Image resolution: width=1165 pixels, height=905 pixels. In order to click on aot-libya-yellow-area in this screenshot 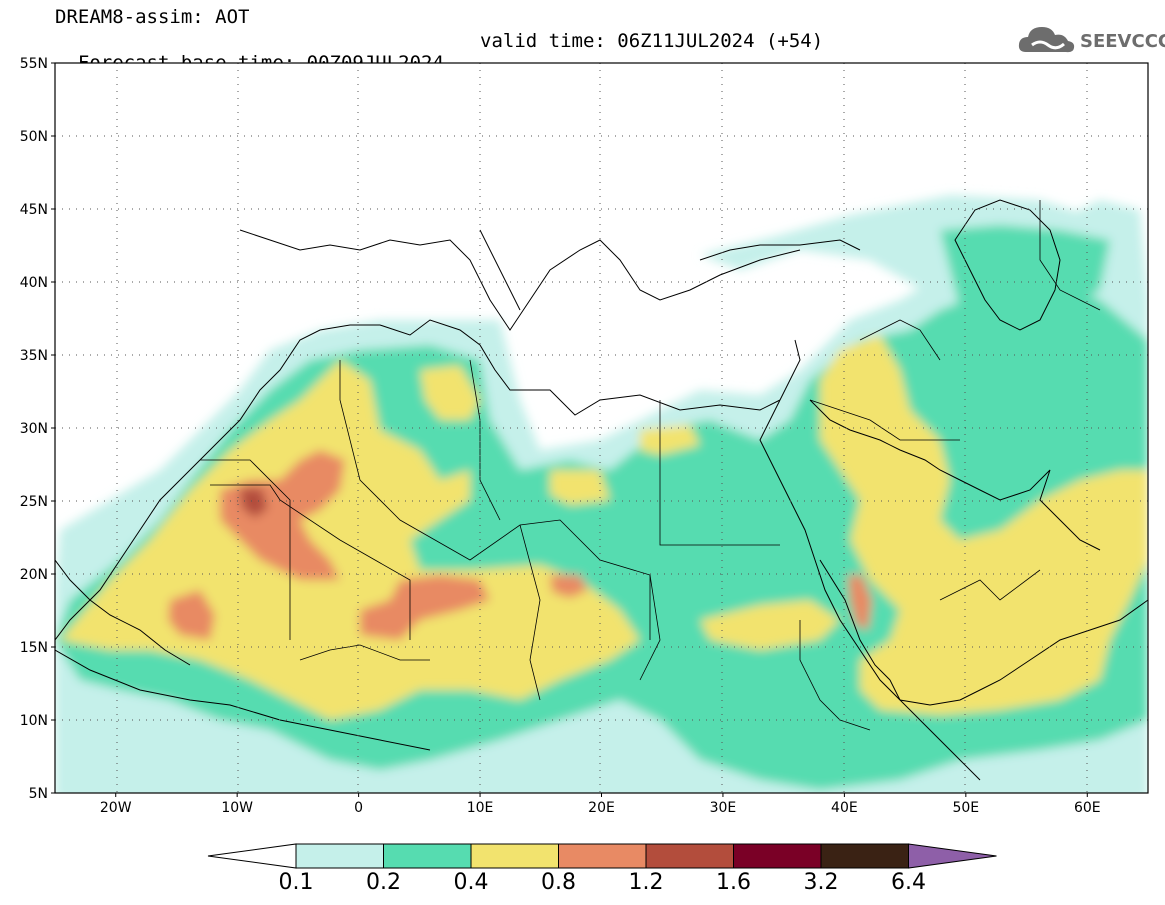, I will do `click(450, 392)`.